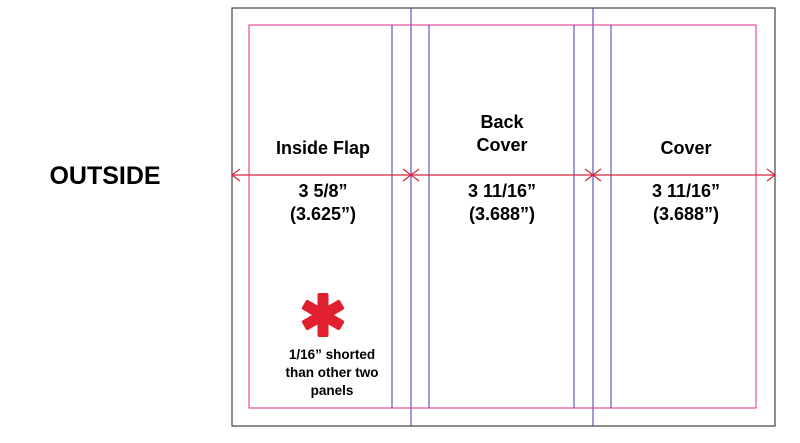 This screenshot has height=443, width=800. I want to click on panel-decimal: (3.625”), so click(323, 214).